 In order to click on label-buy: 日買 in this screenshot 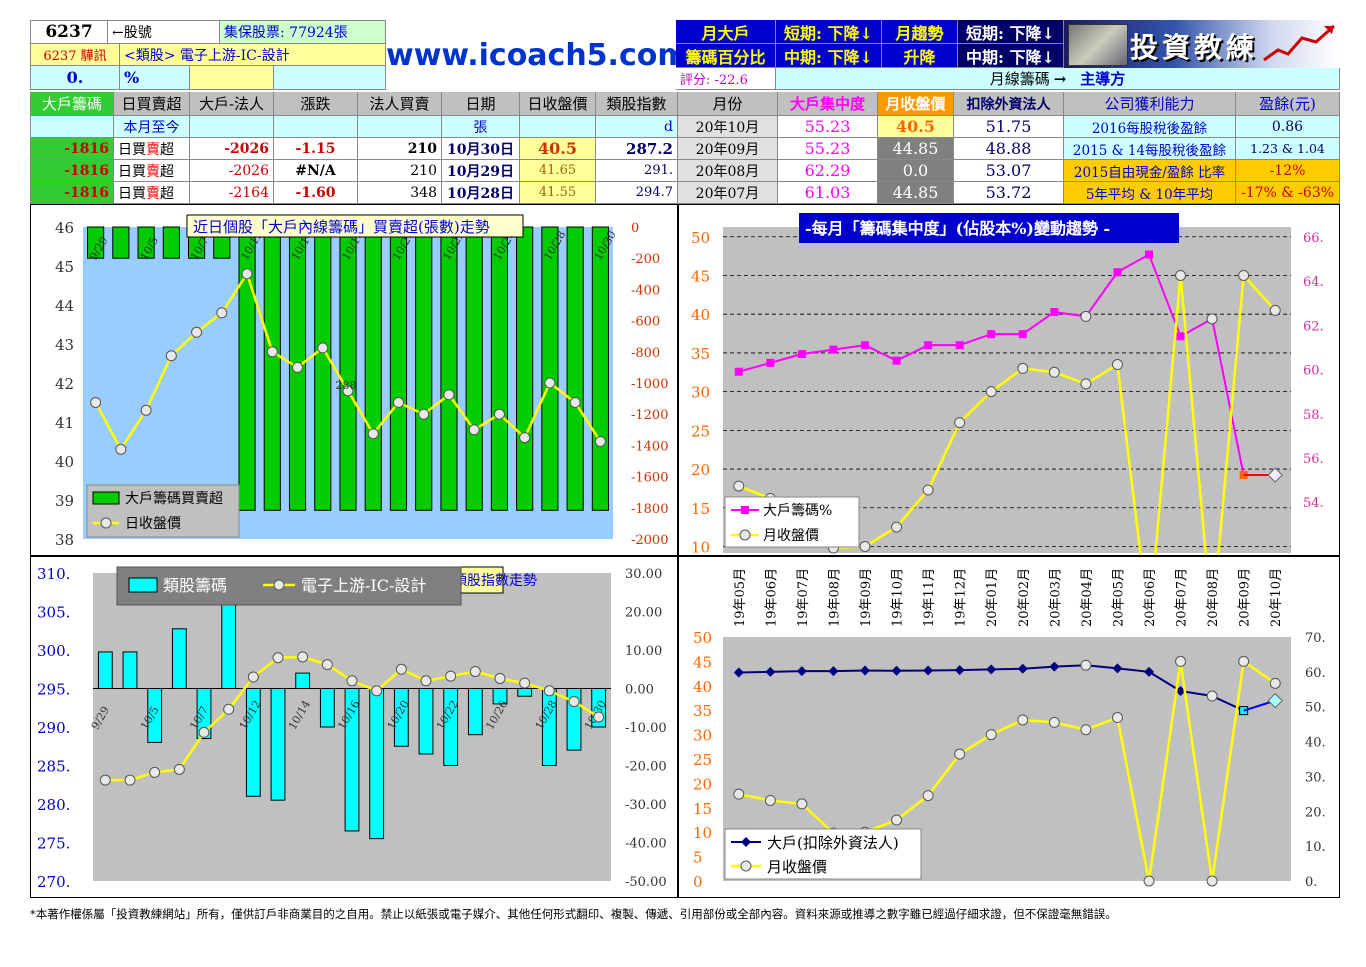, I will do `click(132, 193)`.